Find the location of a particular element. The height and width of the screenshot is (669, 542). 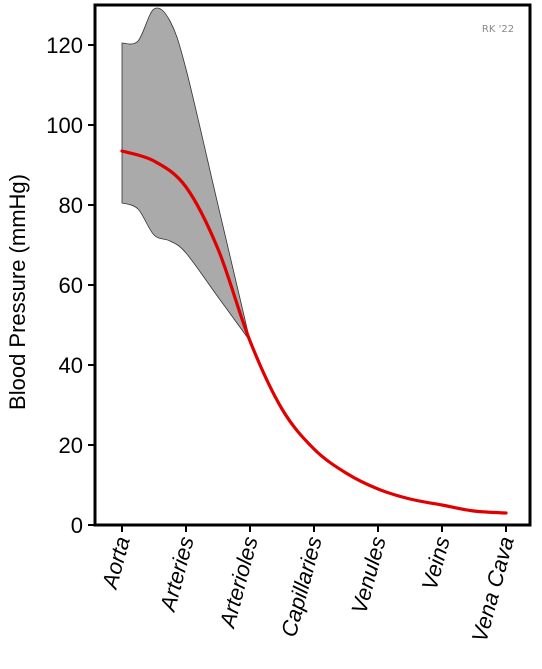

y-tick-label: 20 is located at coordinates (71, 445).